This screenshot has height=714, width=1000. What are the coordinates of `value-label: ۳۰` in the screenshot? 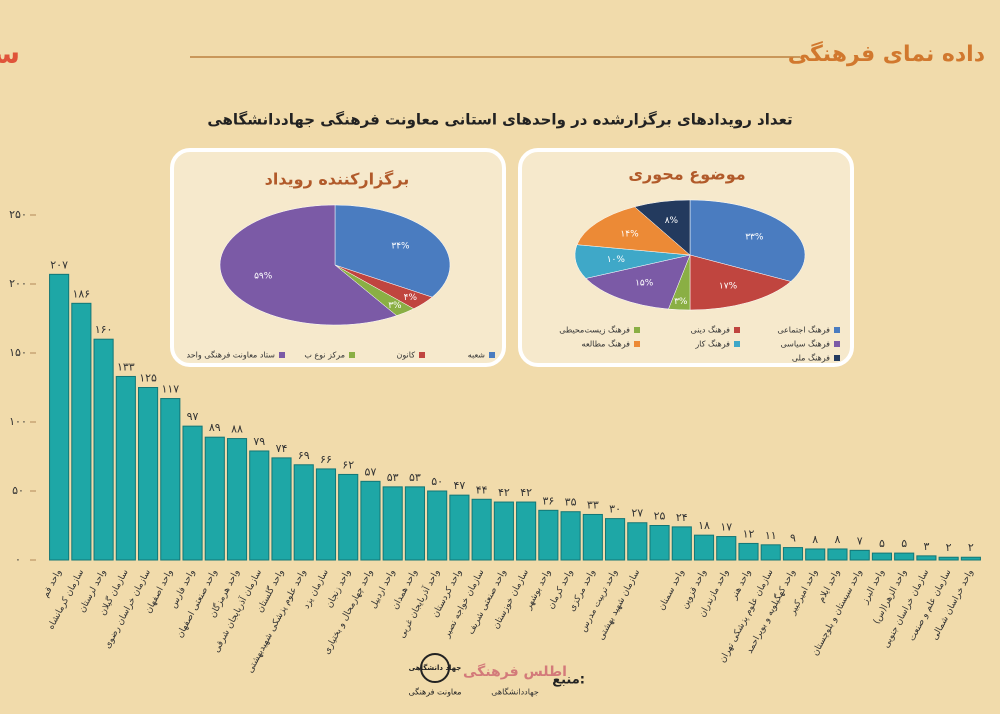 It's located at (615, 509).